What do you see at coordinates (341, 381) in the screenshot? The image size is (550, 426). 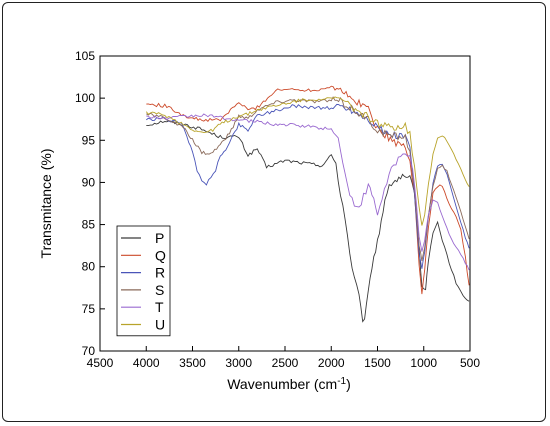 I see `x-axis-title-sup: -1` at bounding box center [341, 381].